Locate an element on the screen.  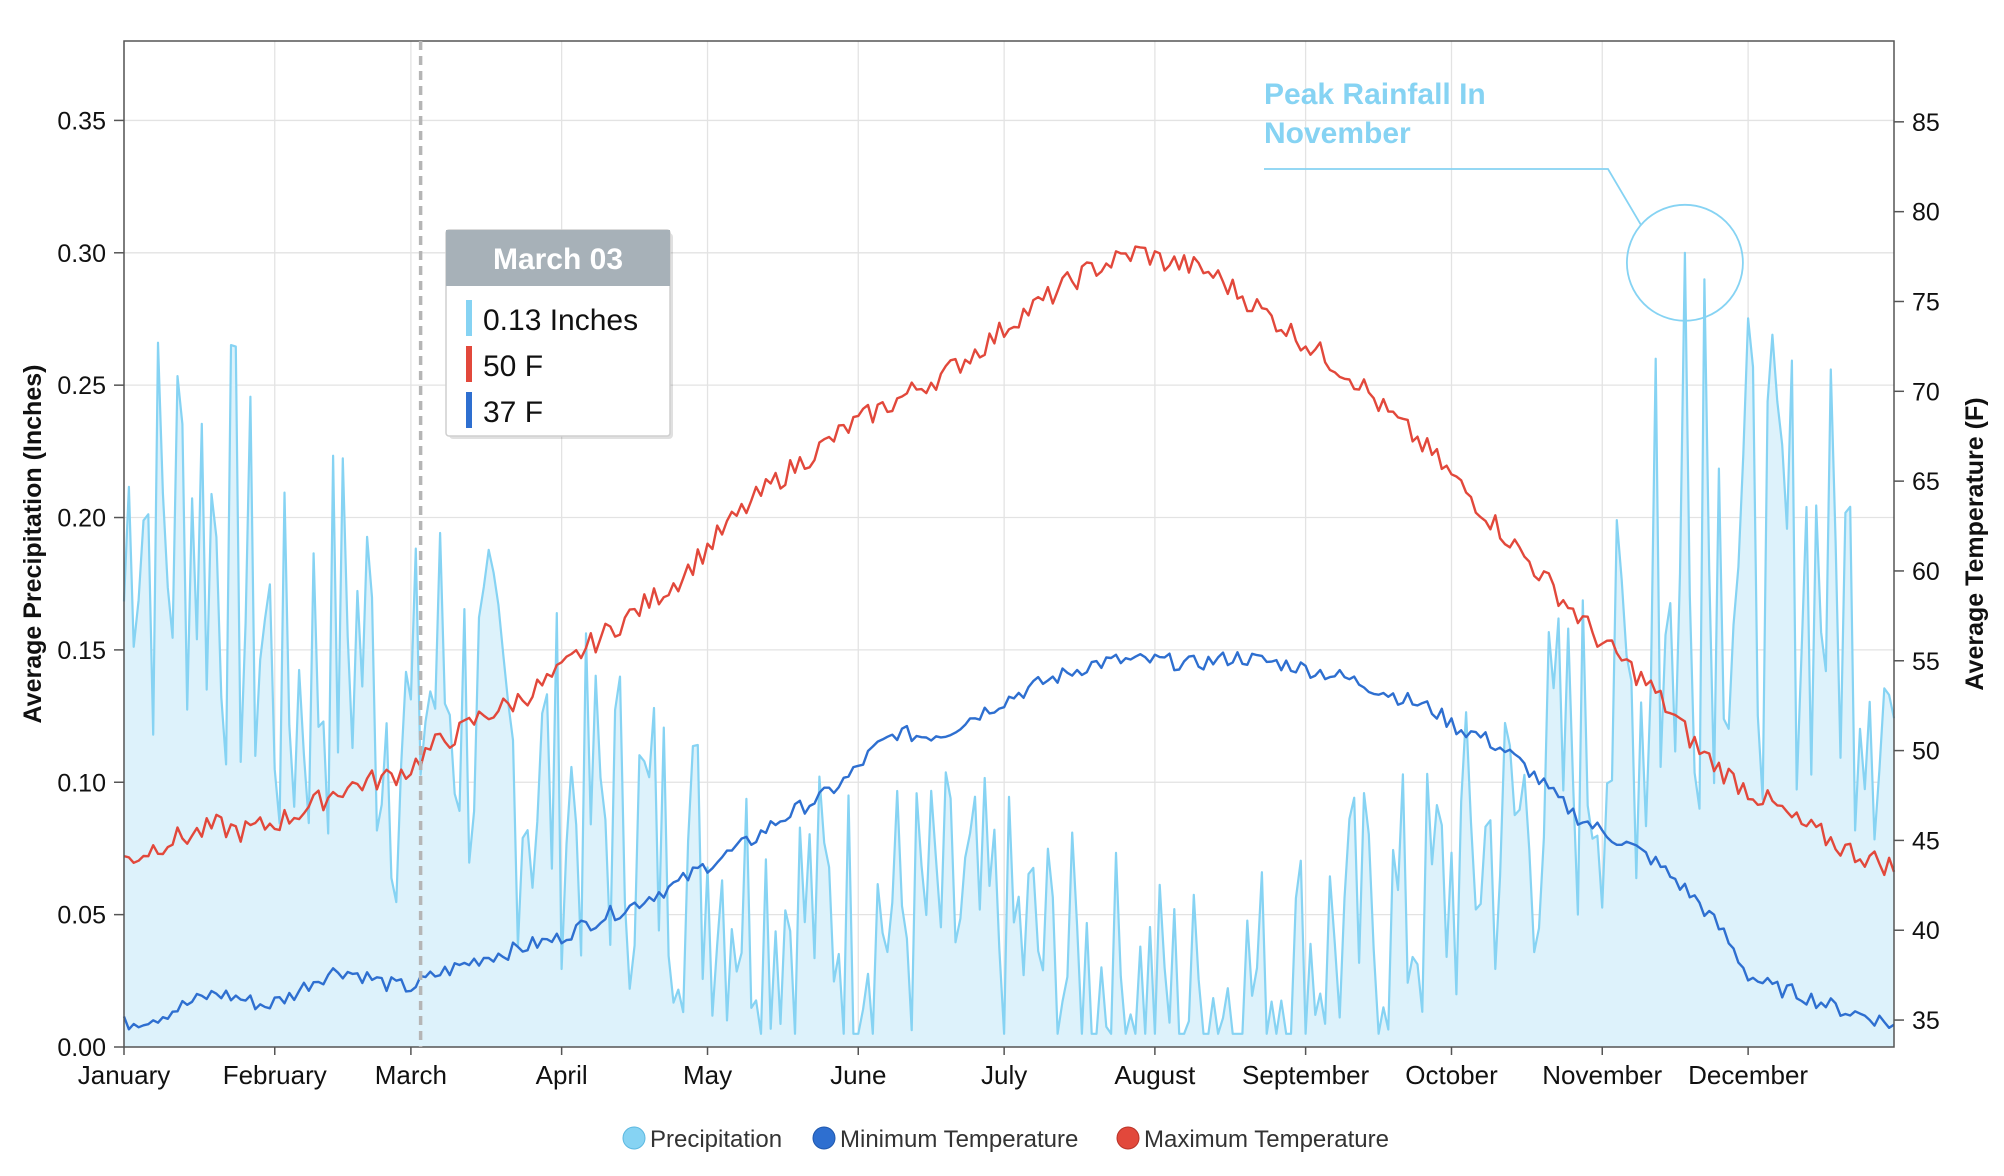
legend-maximum-temperature-label: Maximum Temperature is located at coordinates (1266, 1139).